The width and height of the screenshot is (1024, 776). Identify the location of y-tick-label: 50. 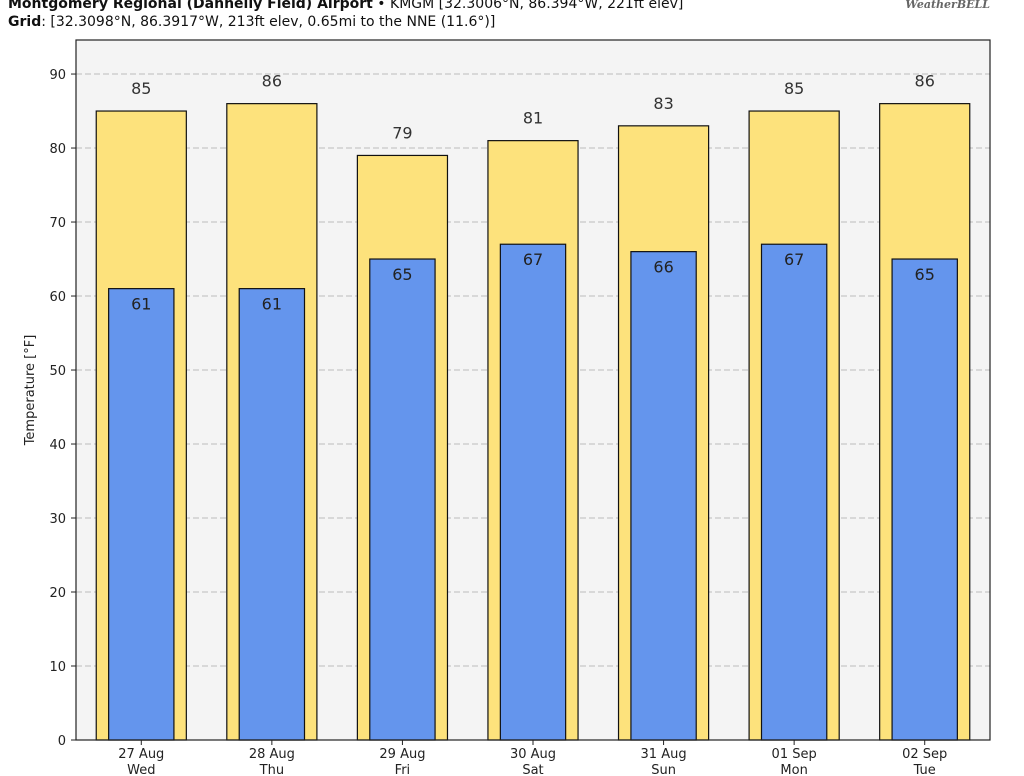
(57, 371).